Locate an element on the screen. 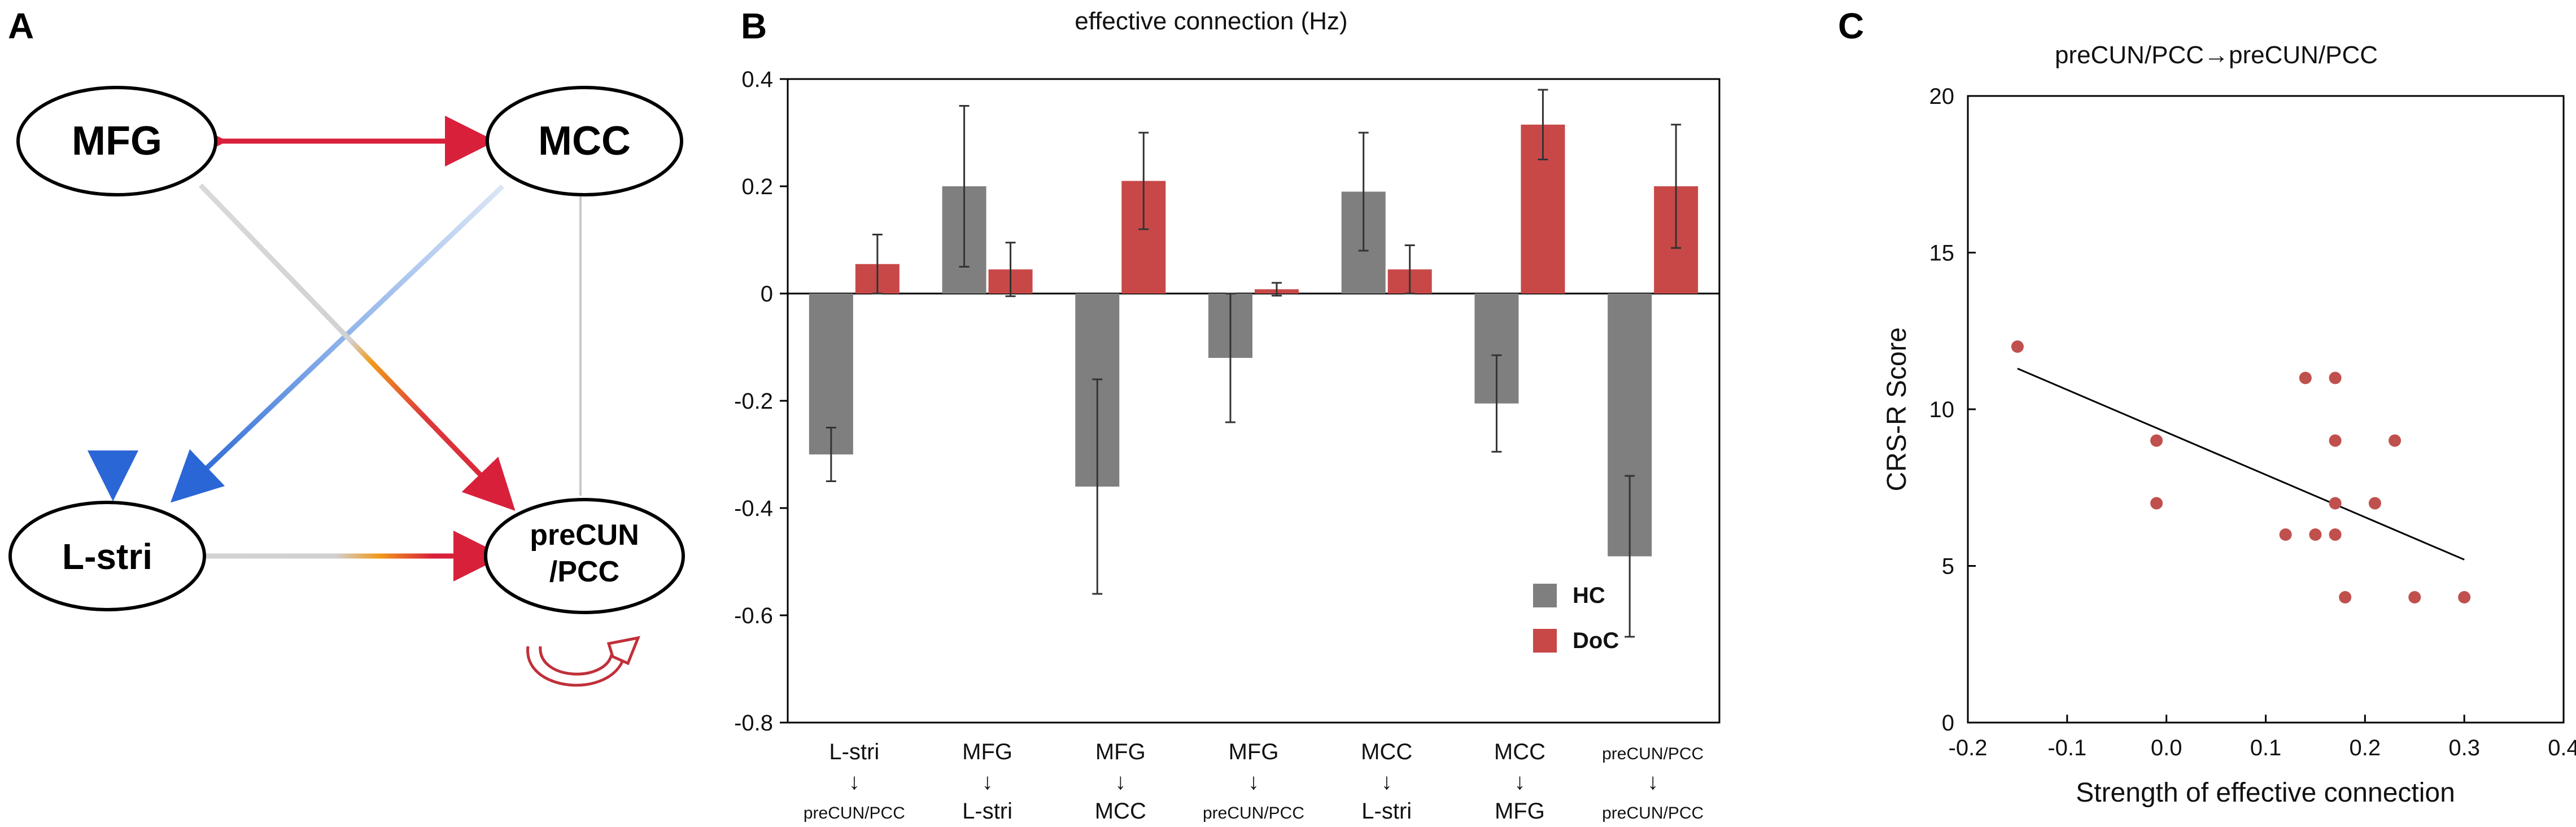 This screenshot has width=2576, height=827. panel-letter-c: C is located at coordinates (1851, 26).